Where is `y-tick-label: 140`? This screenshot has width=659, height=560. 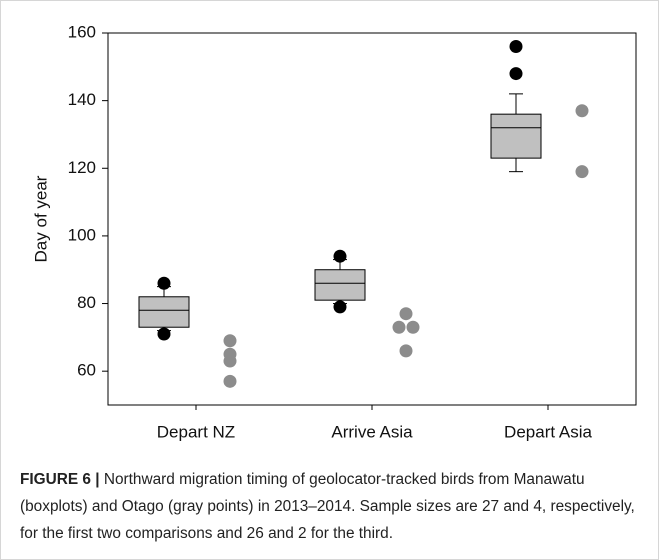 y-tick-label: 140 is located at coordinates (82, 99).